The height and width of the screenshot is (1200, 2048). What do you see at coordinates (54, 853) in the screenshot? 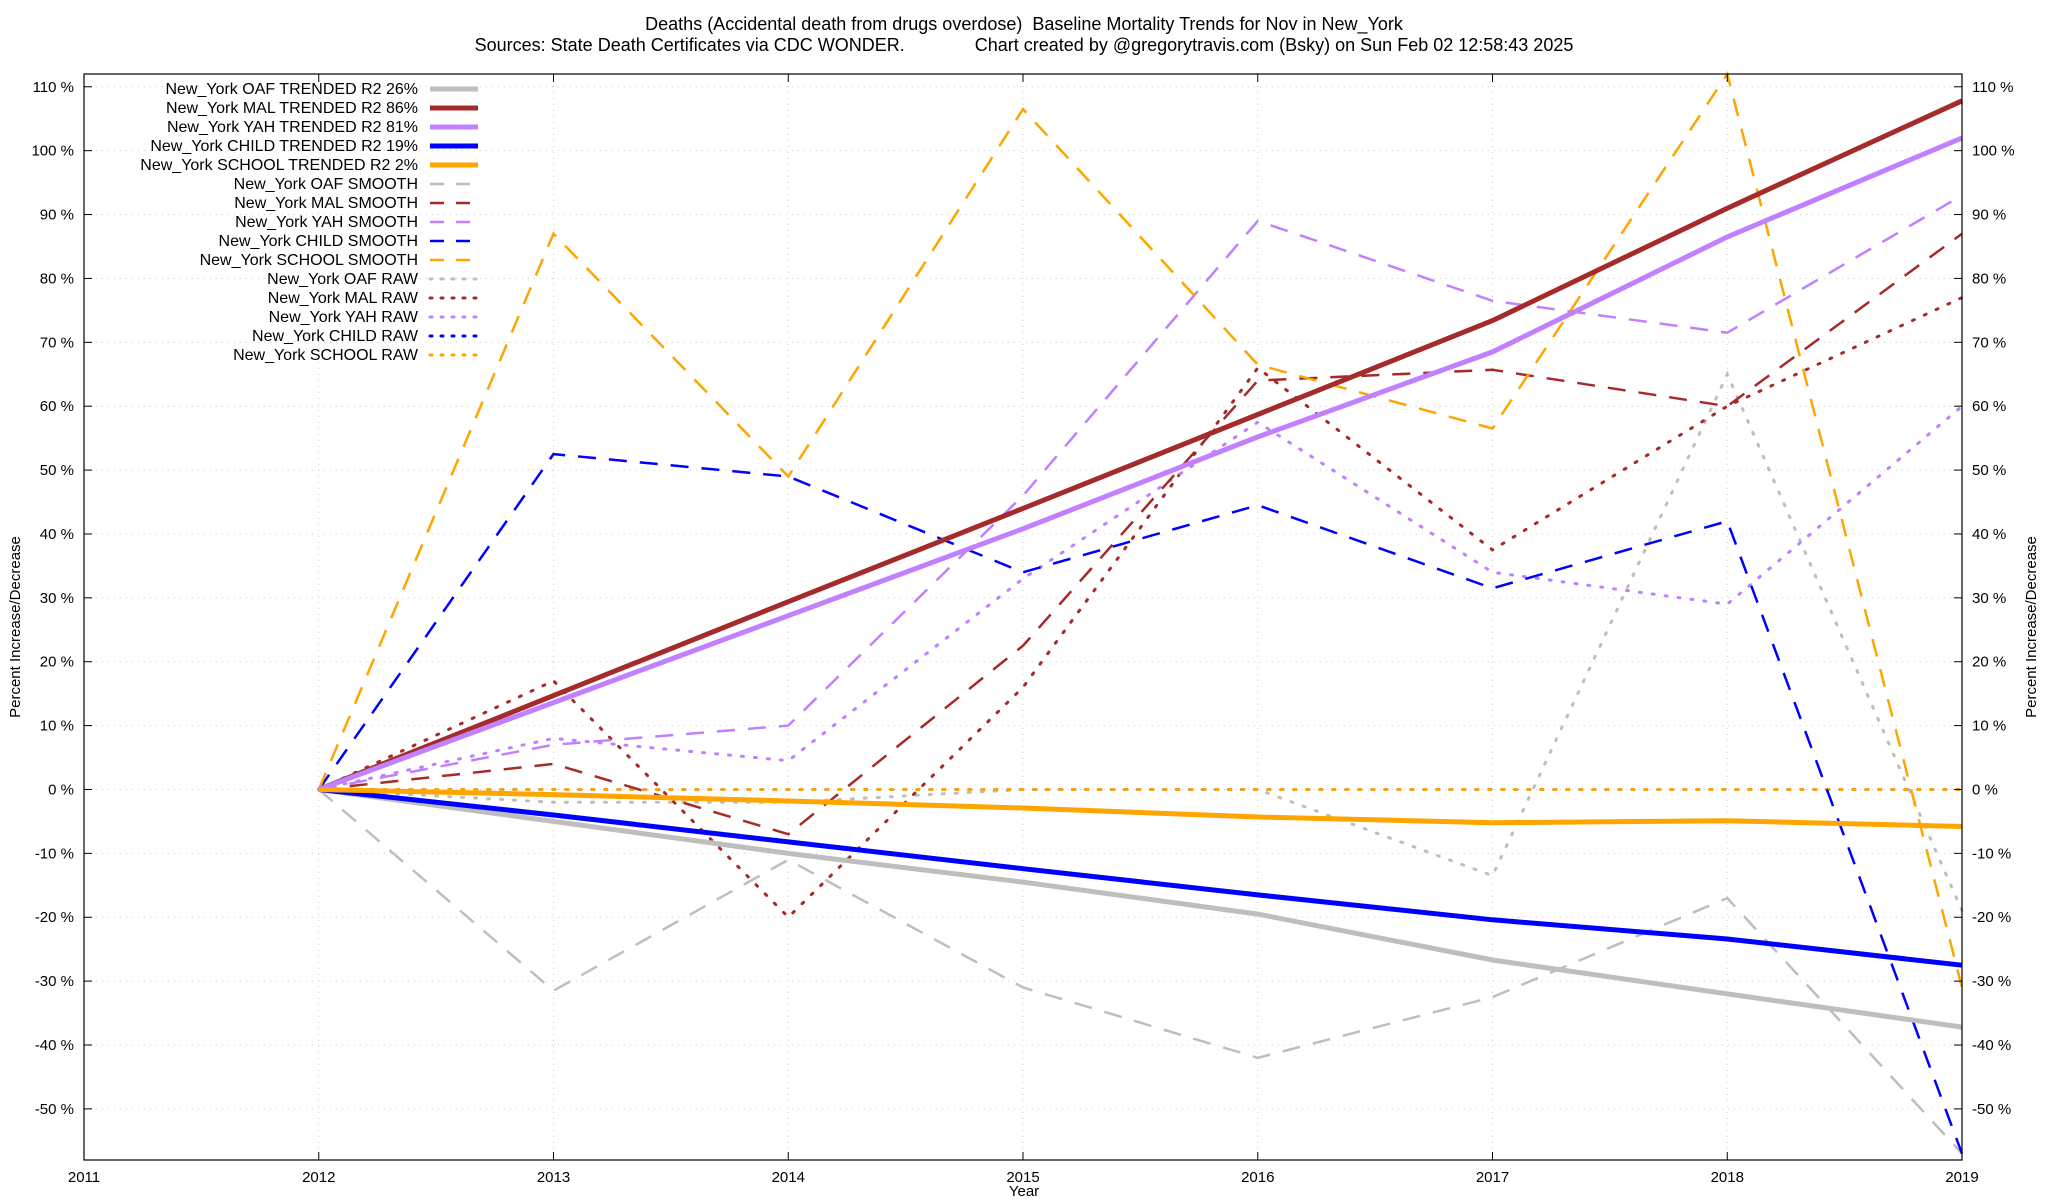
I see `y-tick-label: -10 %` at bounding box center [54, 853].